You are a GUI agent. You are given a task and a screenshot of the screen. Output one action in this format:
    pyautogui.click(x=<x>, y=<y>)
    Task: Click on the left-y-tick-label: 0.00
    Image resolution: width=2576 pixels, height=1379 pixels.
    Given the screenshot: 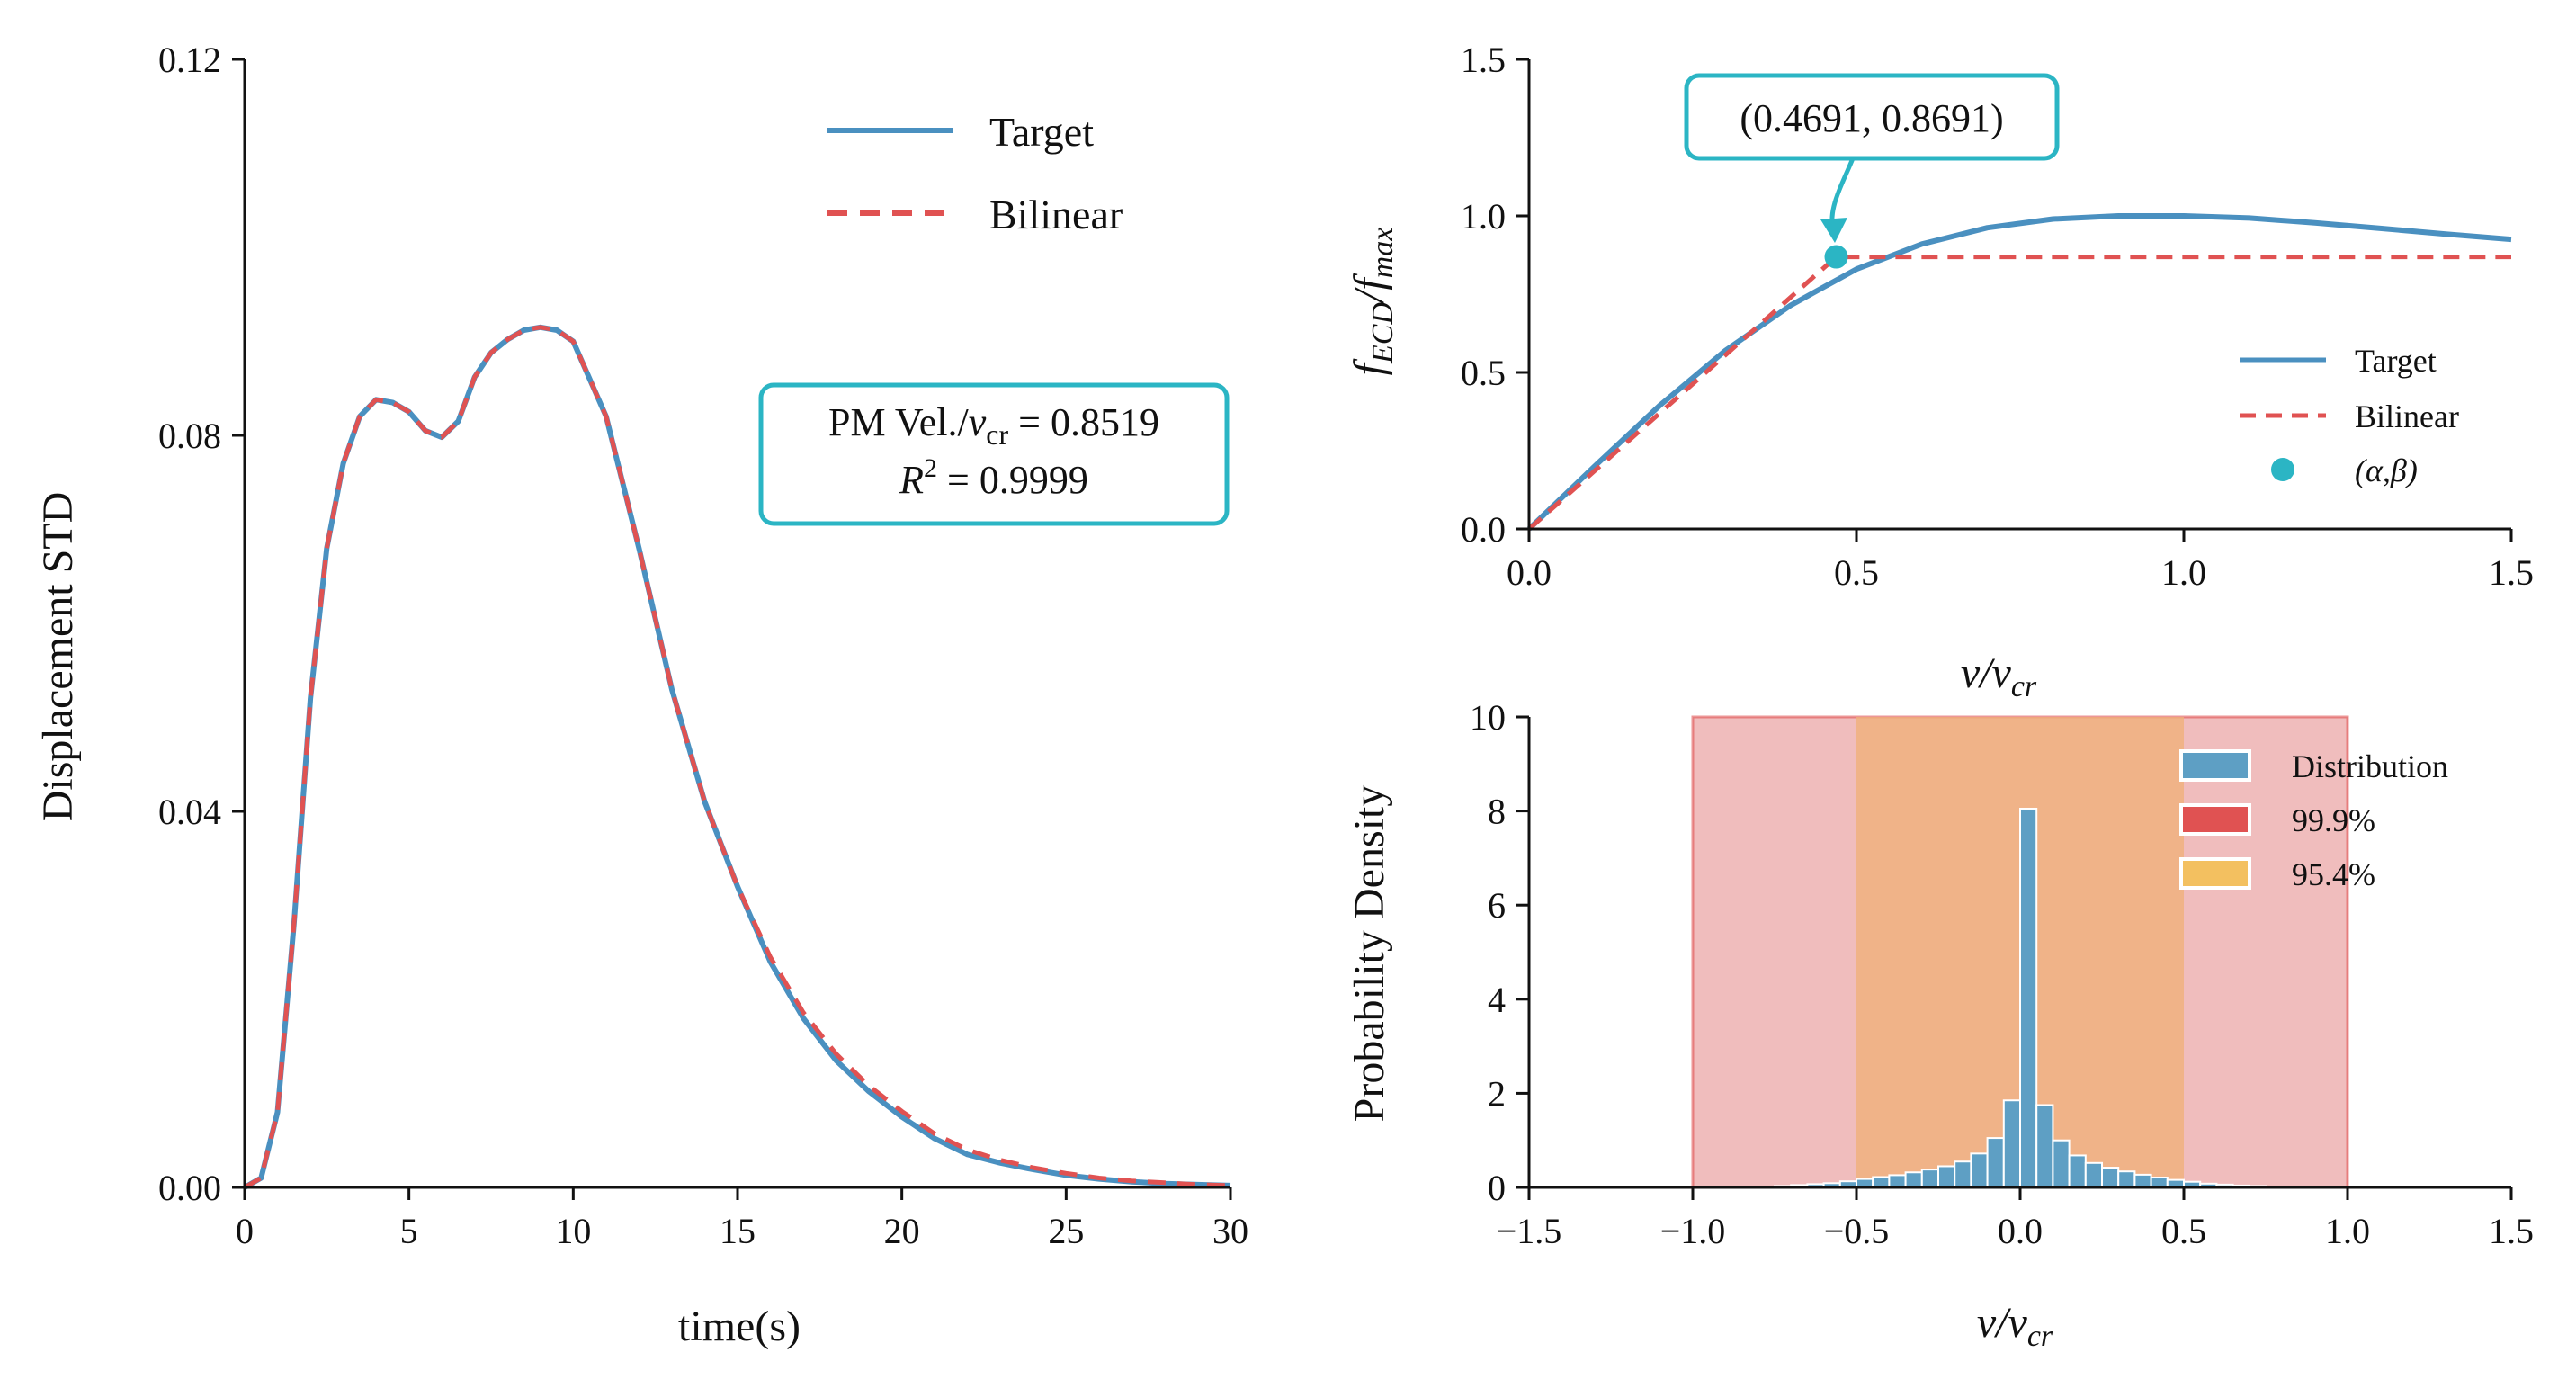 What is the action you would take?
    pyautogui.click(x=189, y=1188)
    